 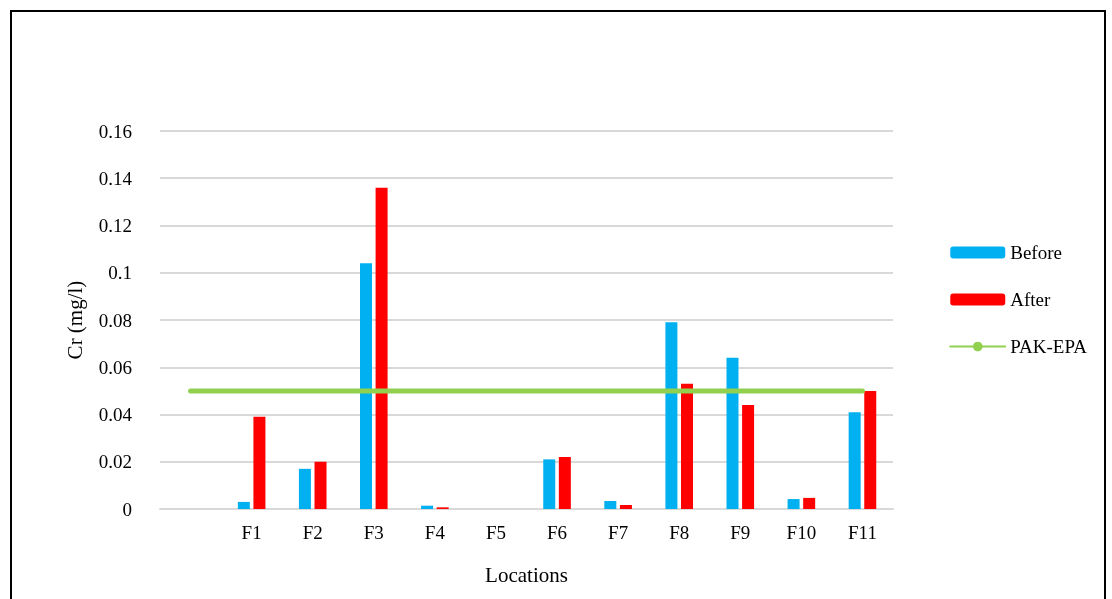 I want to click on y-tick-label: 0.08, so click(x=115, y=320).